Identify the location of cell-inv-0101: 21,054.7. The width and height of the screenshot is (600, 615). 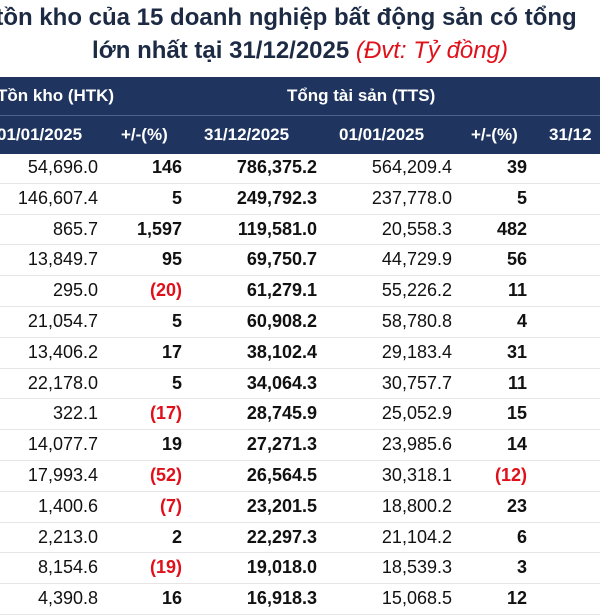
(62, 320).